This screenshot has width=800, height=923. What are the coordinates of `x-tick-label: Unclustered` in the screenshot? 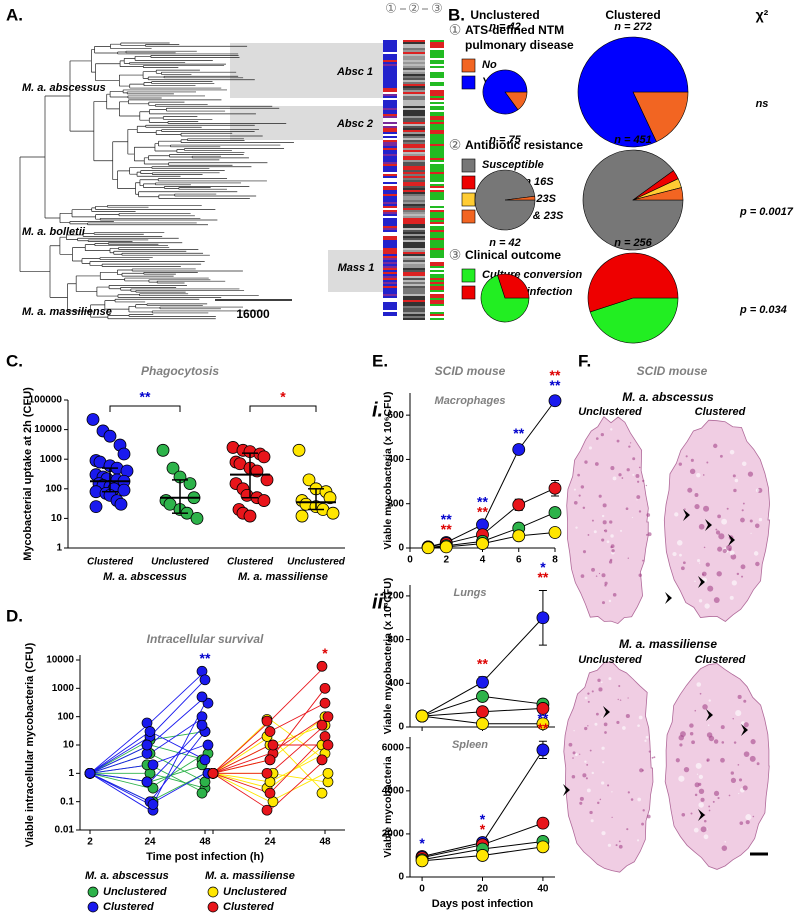 It's located at (316, 562).